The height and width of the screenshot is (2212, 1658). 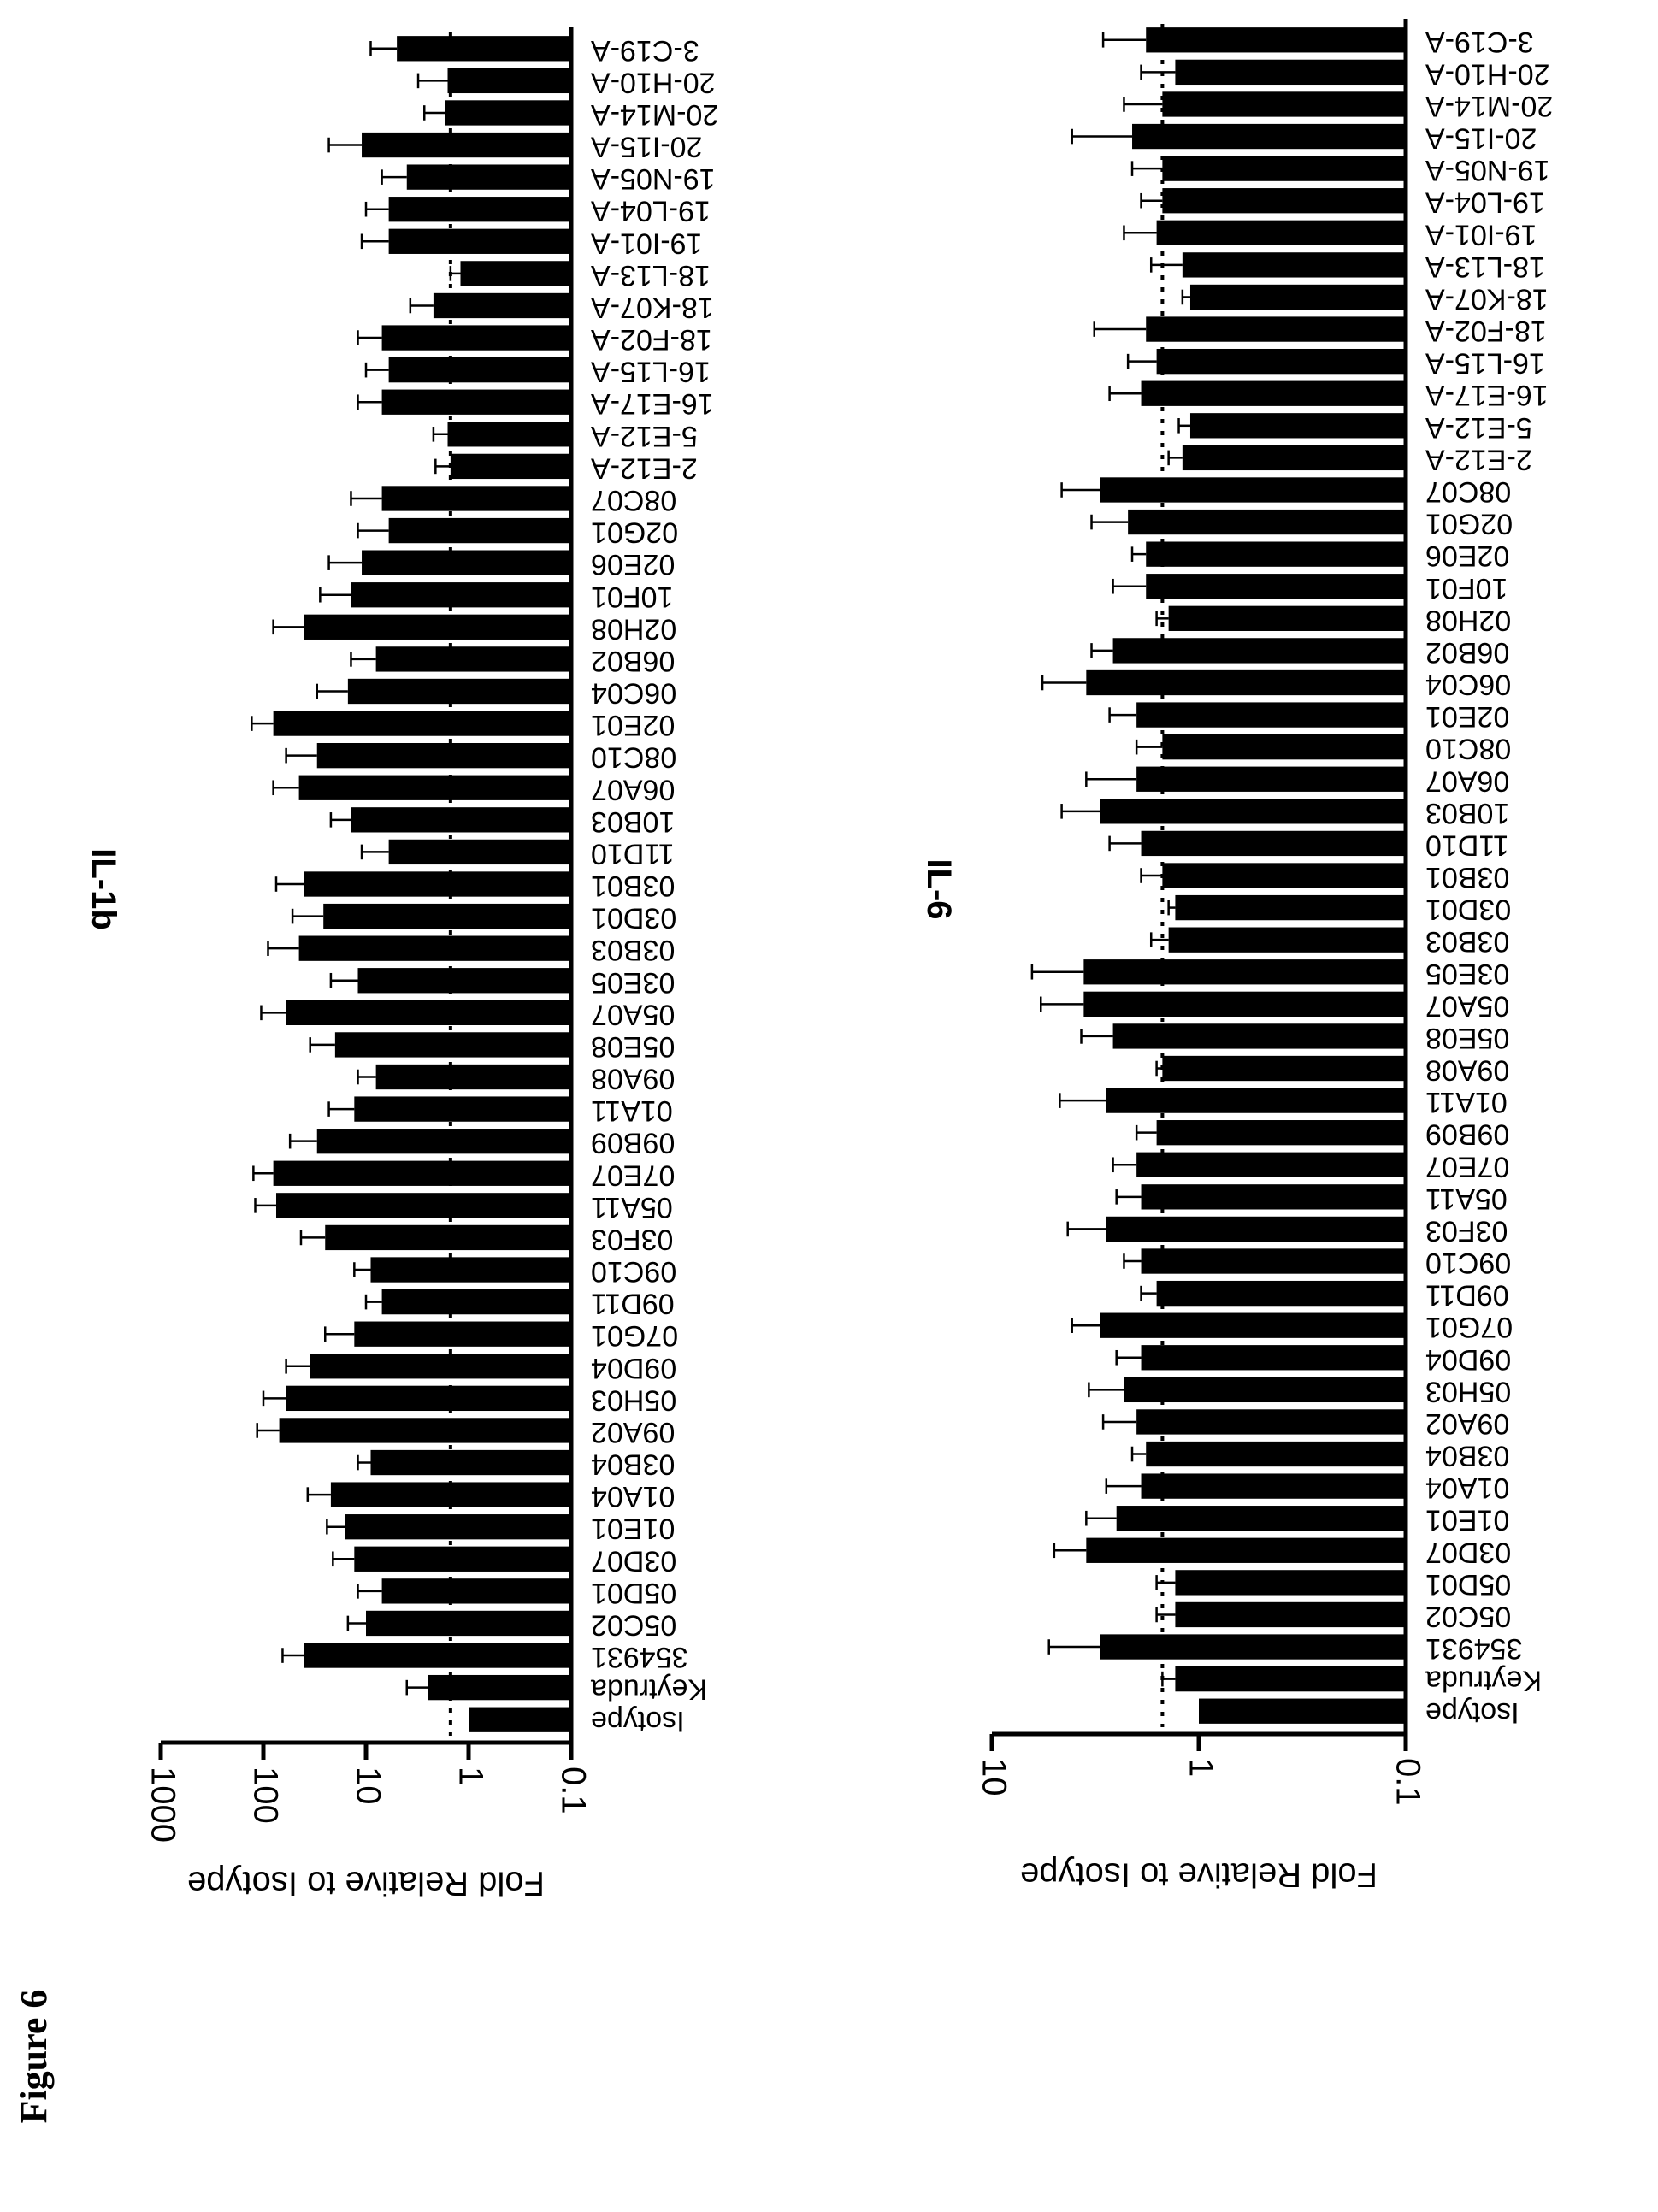 I want to click on category-label: 5-E12-A, so click(x=1478, y=428).